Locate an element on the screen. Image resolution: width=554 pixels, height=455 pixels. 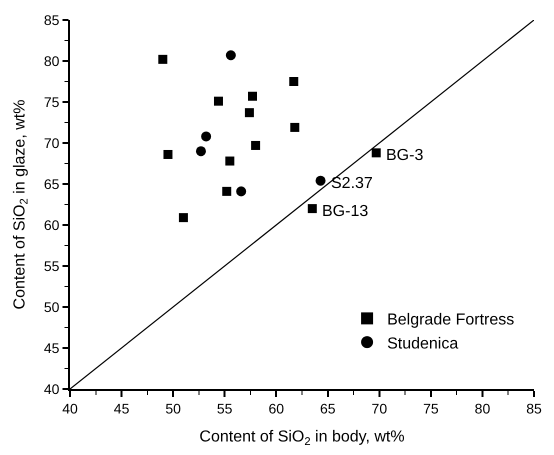
y-tick-label: 40 is located at coordinates (52, 388).